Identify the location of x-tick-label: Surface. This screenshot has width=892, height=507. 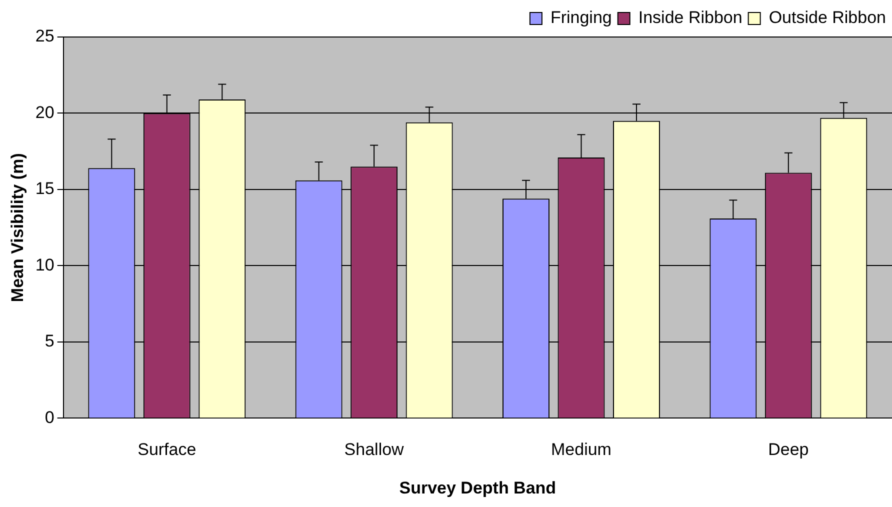
(167, 450).